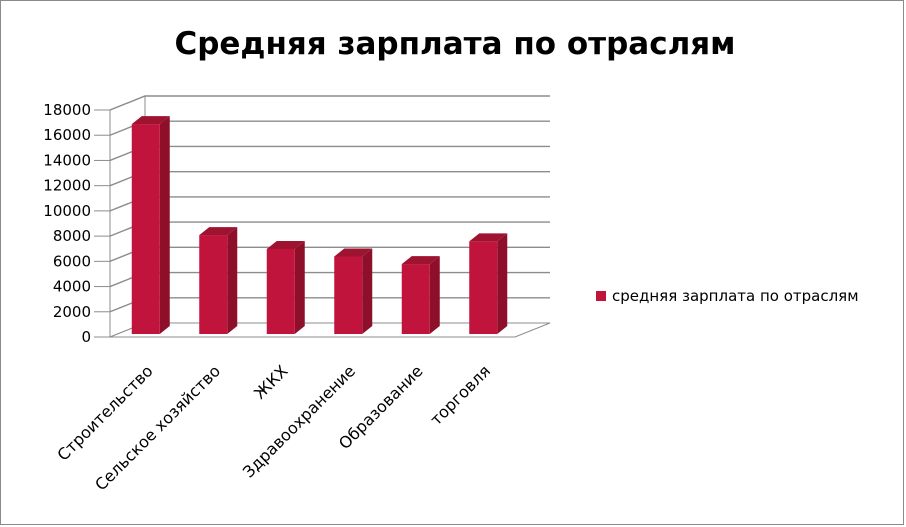 This screenshot has width=906, height=527. What do you see at coordinates (72, 287) in the screenshot?
I see `y-tick-label: 4000` at bounding box center [72, 287].